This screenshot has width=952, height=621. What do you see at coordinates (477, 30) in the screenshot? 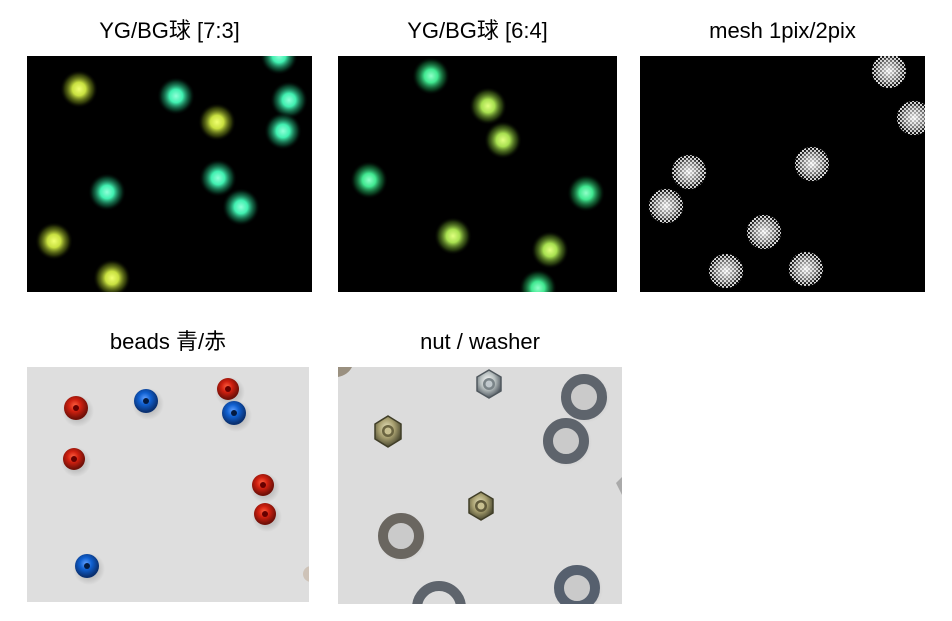
I see `panel-caption-yg-bg-6-4: YG/BG球 [6:4]` at bounding box center [477, 30].